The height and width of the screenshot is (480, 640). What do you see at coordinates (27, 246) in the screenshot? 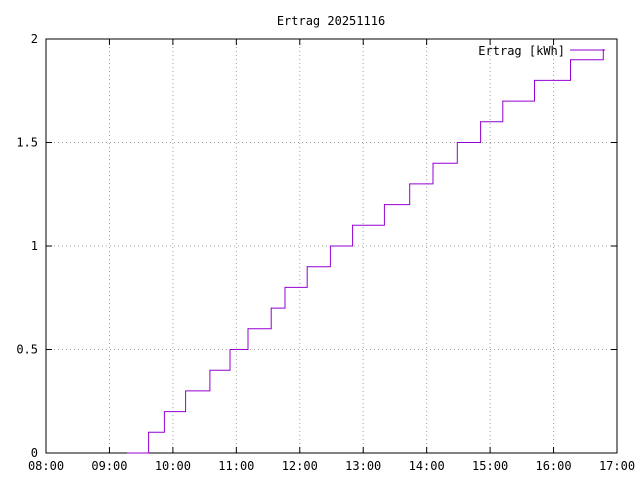
I see `y-axis-tick-labels: 0 0.5 1 1.5 2` at bounding box center [27, 246].